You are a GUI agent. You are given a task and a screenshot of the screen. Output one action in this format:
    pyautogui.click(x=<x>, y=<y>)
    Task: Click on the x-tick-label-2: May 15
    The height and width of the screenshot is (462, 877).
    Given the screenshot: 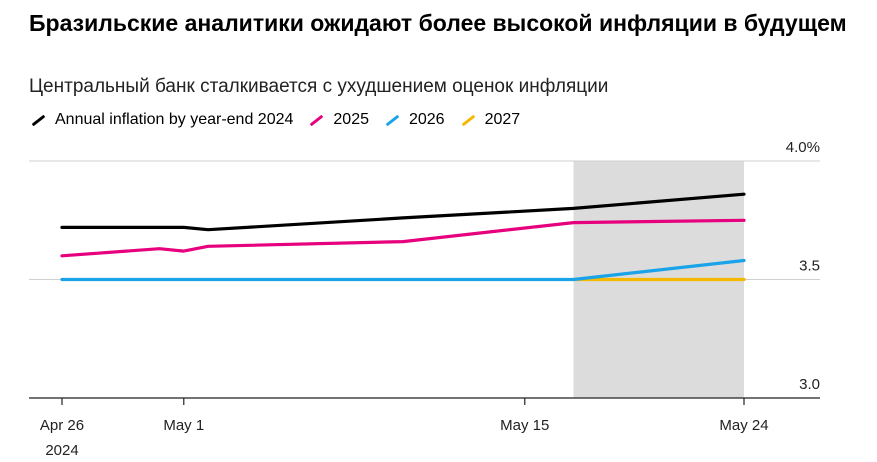 What is the action you would take?
    pyautogui.click(x=524, y=425)
    